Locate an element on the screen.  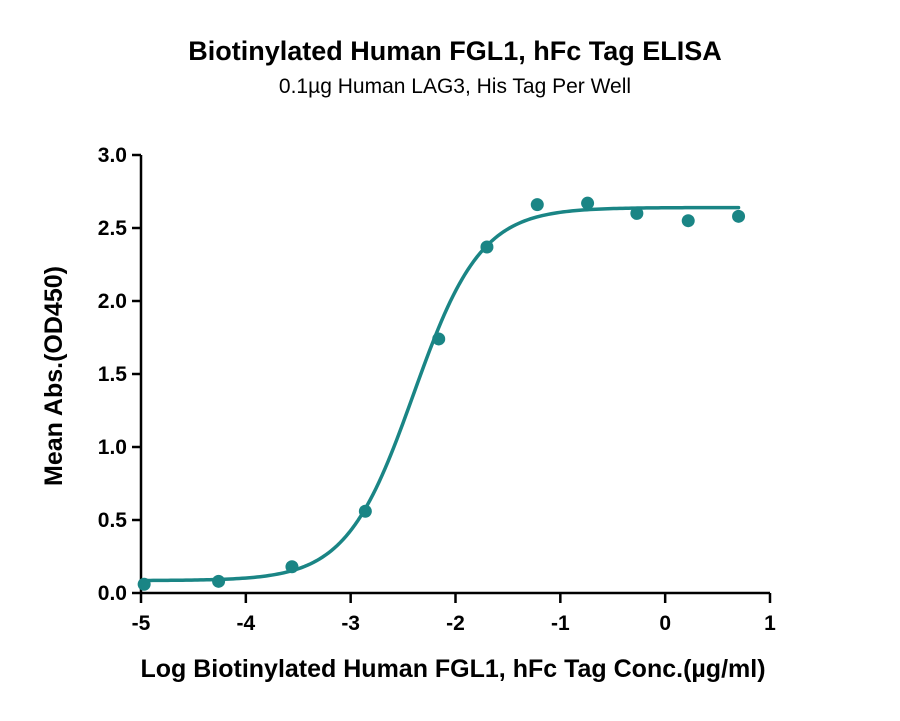
chart-title: Biotinylated Human FGL1, hFc Tag ELISA is located at coordinates (455, 51).